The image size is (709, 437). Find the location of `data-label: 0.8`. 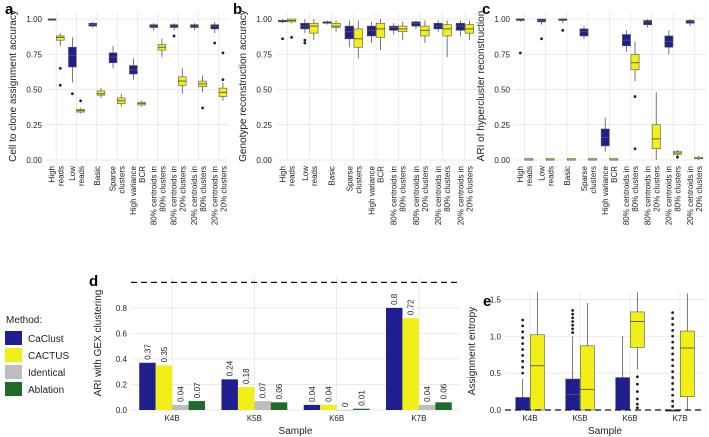

data-label: 0.8 is located at coordinates (394, 299).